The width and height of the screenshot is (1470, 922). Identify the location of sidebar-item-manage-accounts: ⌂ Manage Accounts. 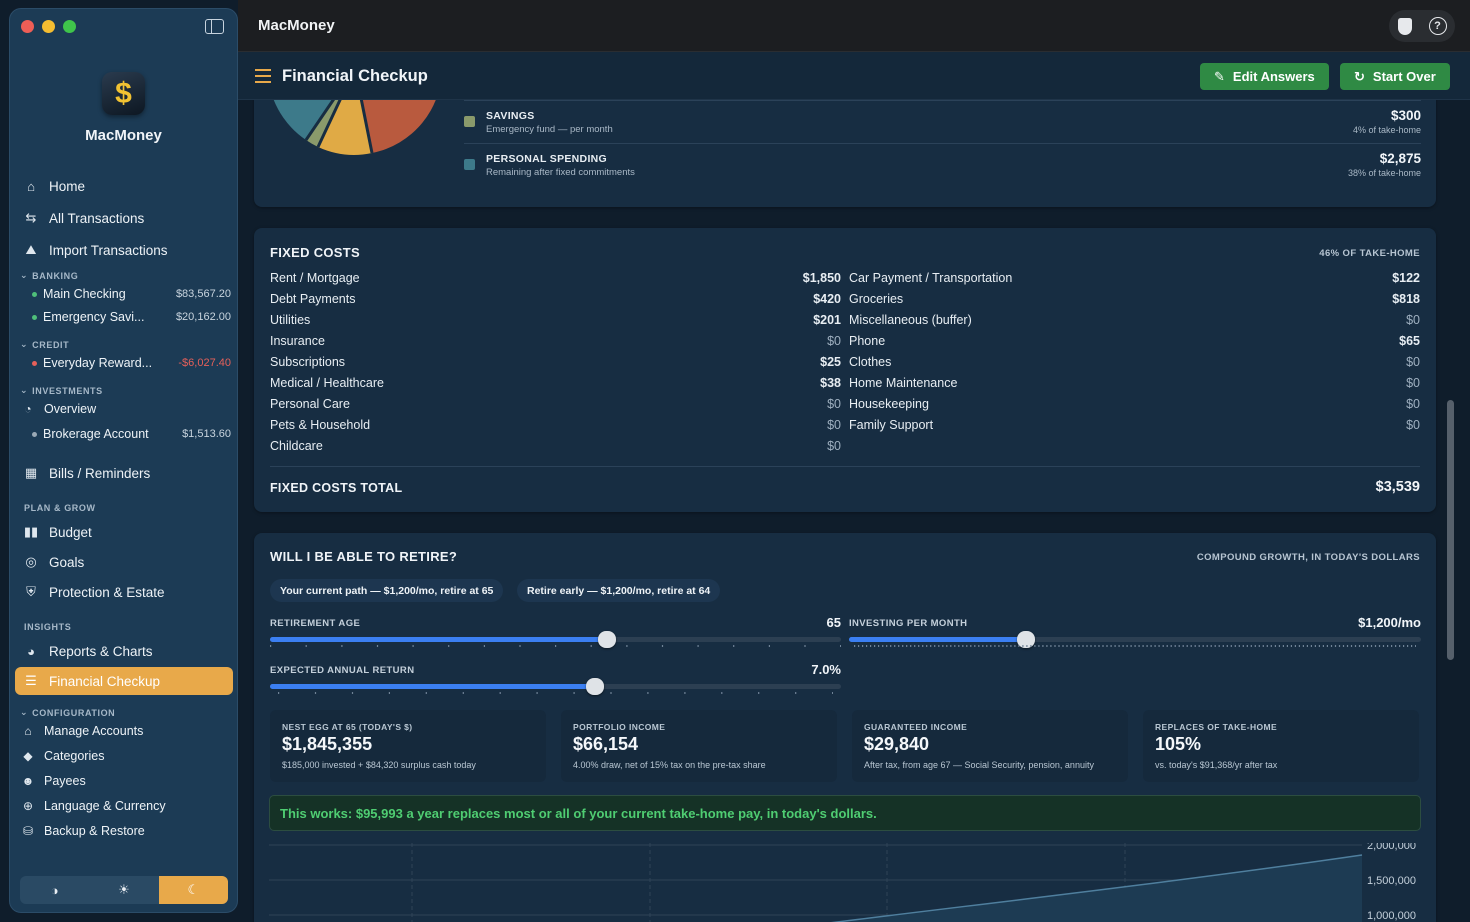
(125, 731).